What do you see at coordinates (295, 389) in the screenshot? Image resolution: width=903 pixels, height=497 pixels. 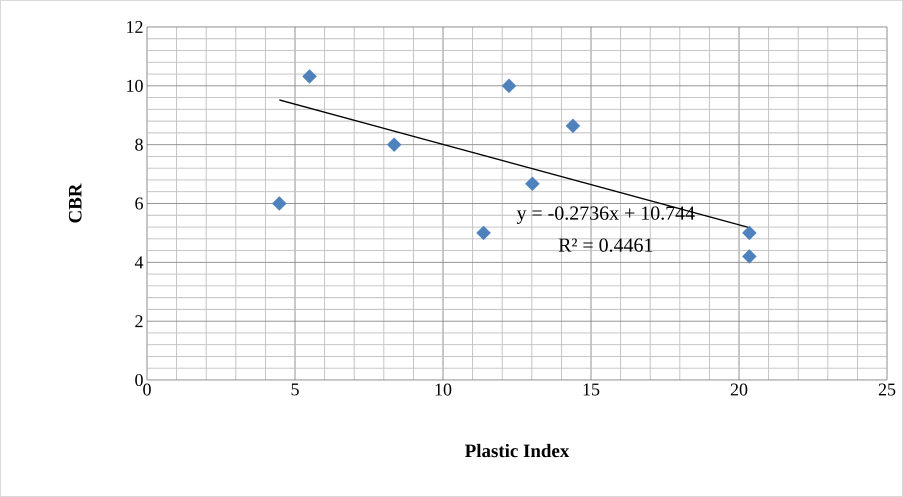 I see `x-tick-label: 5` at bounding box center [295, 389].